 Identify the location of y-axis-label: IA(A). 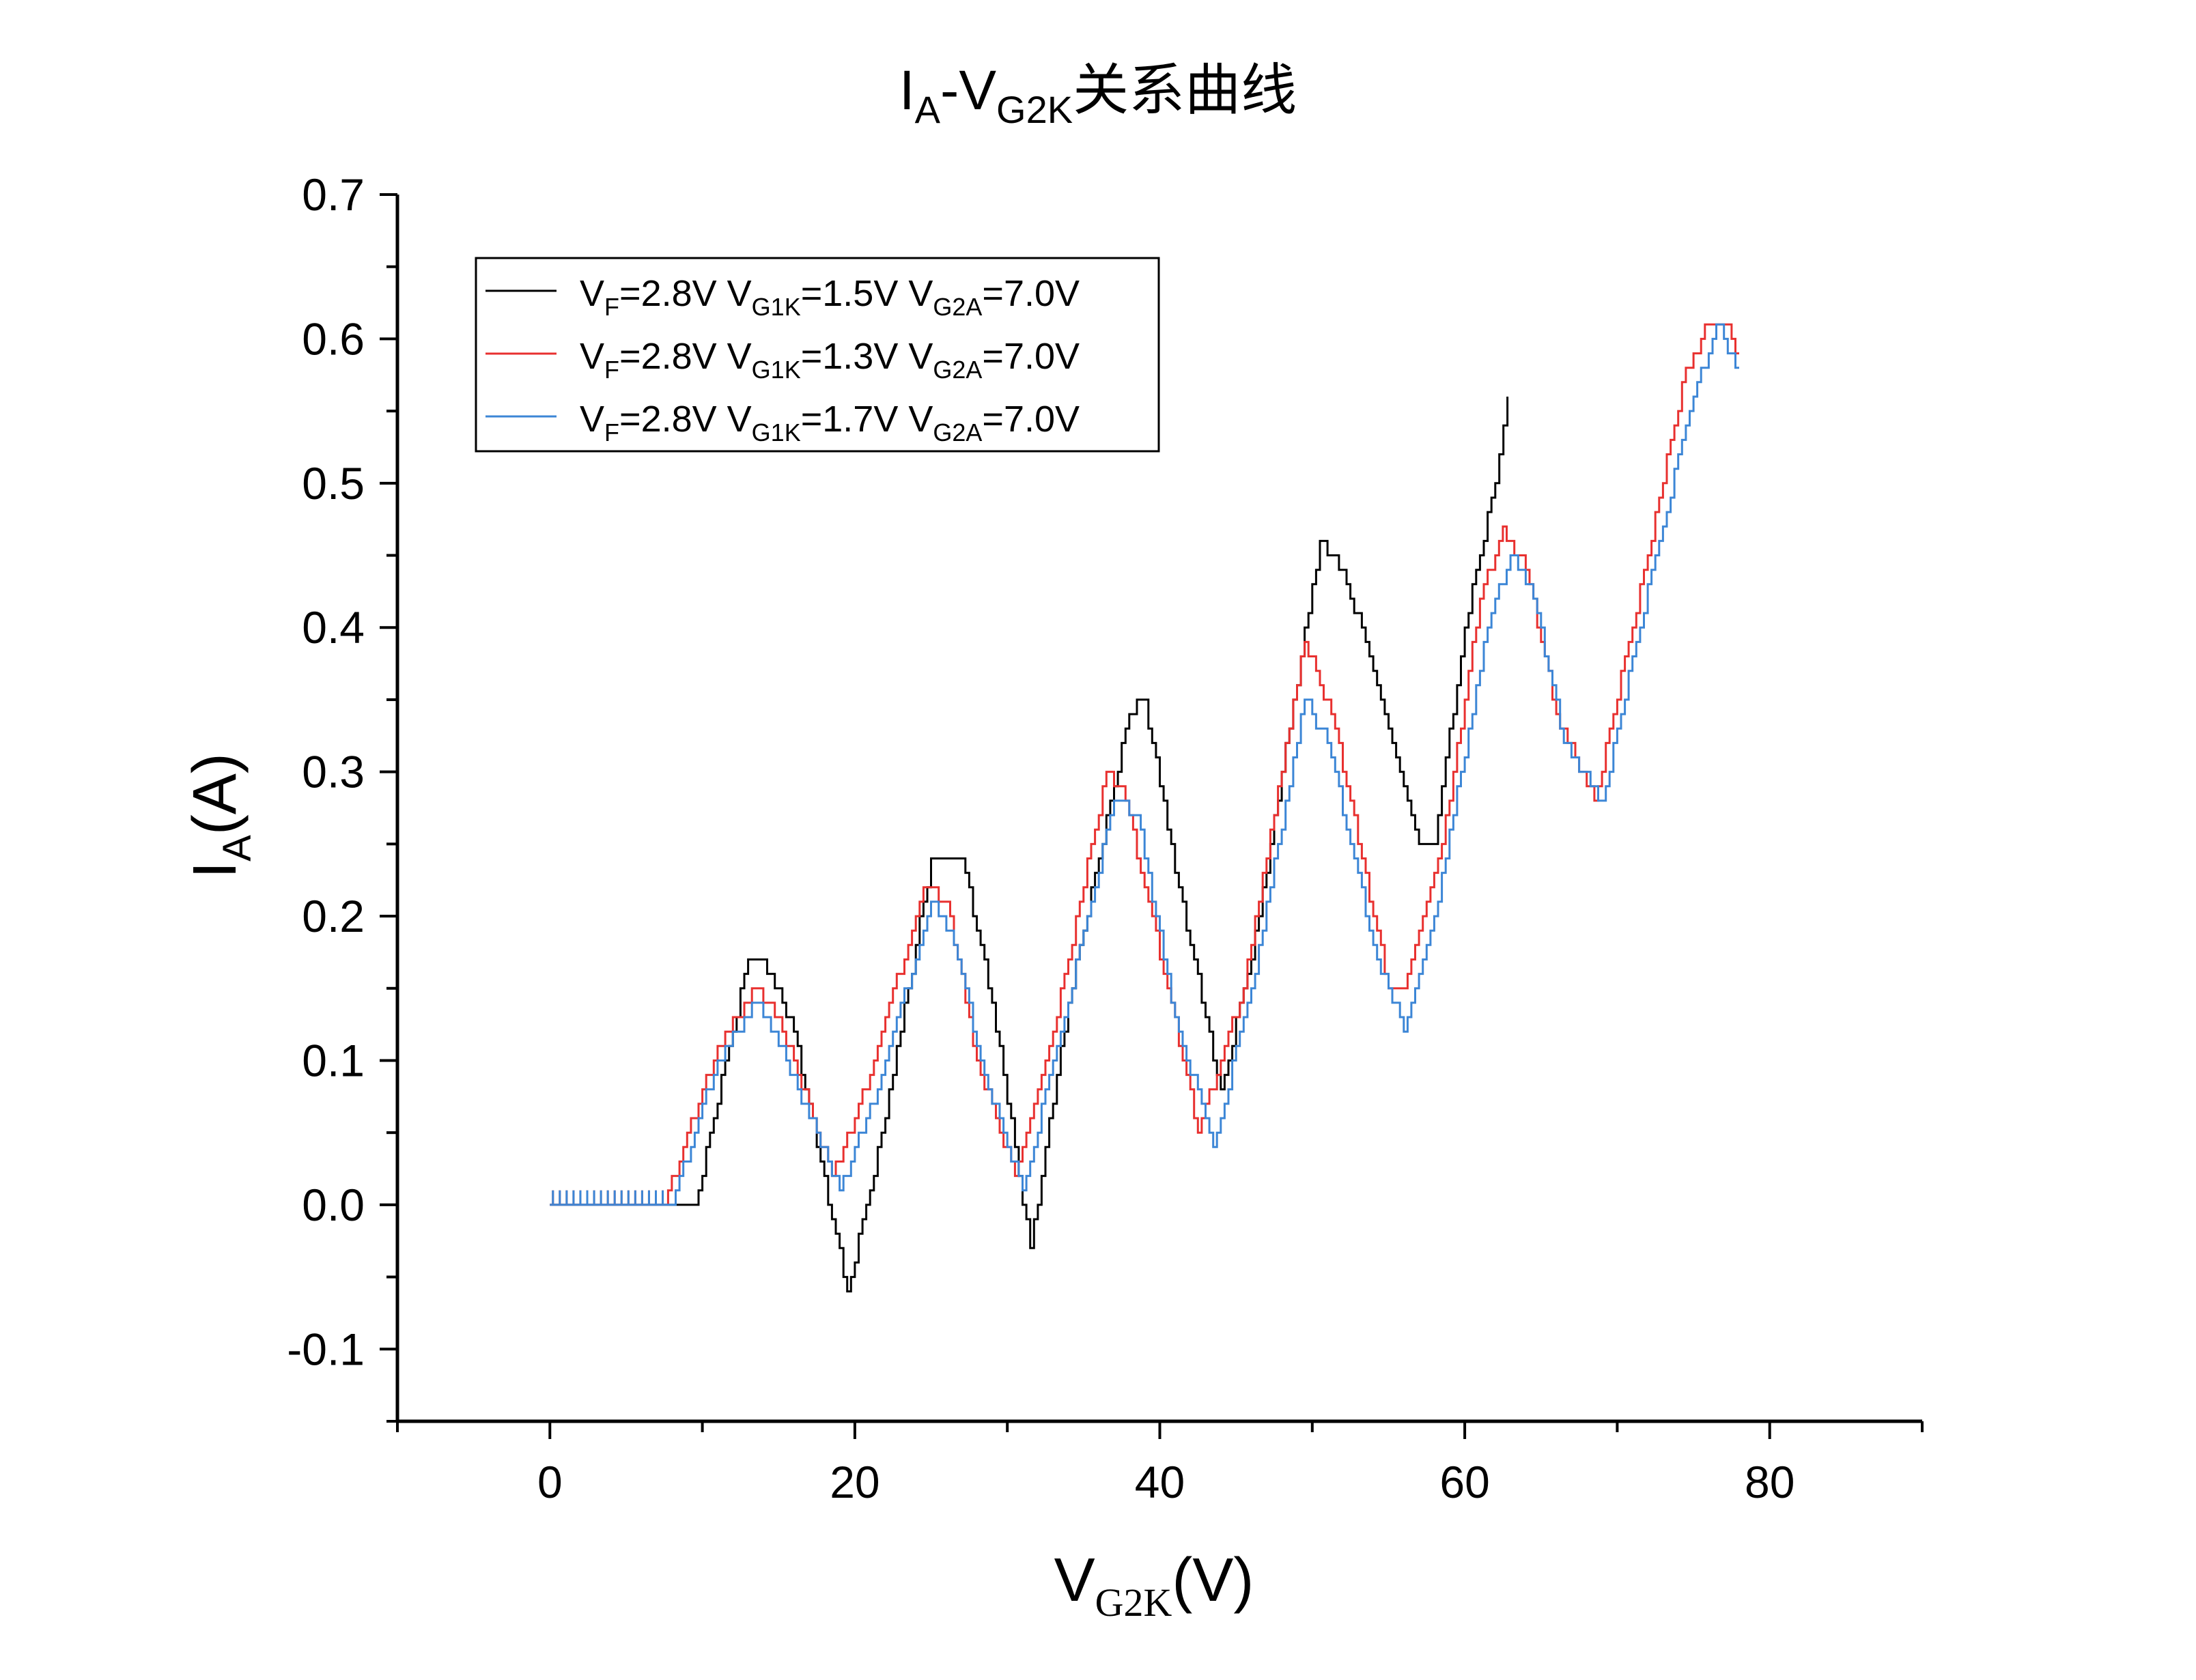
(220, 816).